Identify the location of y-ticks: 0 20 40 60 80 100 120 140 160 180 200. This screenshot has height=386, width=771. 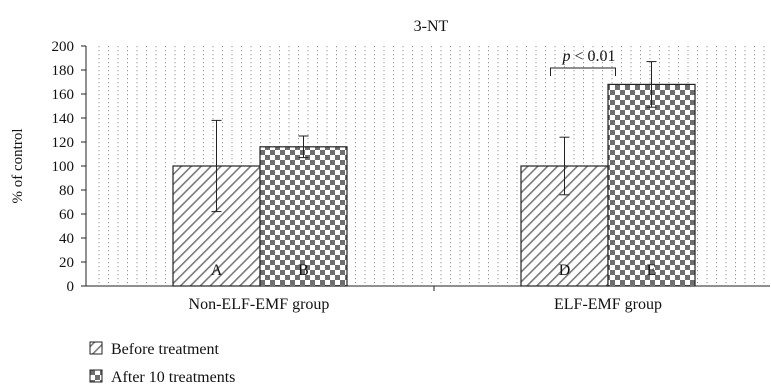
(69, 167).